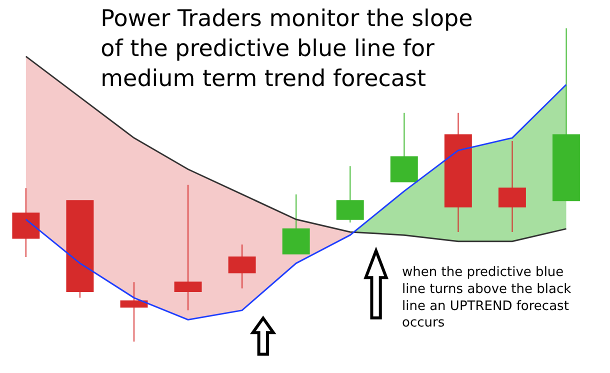  Describe the element at coordinates (286, 49) in the screenshot. I see `chart-title: Power Traders monitor the slope of the predictive blue line for medium term trend forecast` at that location.